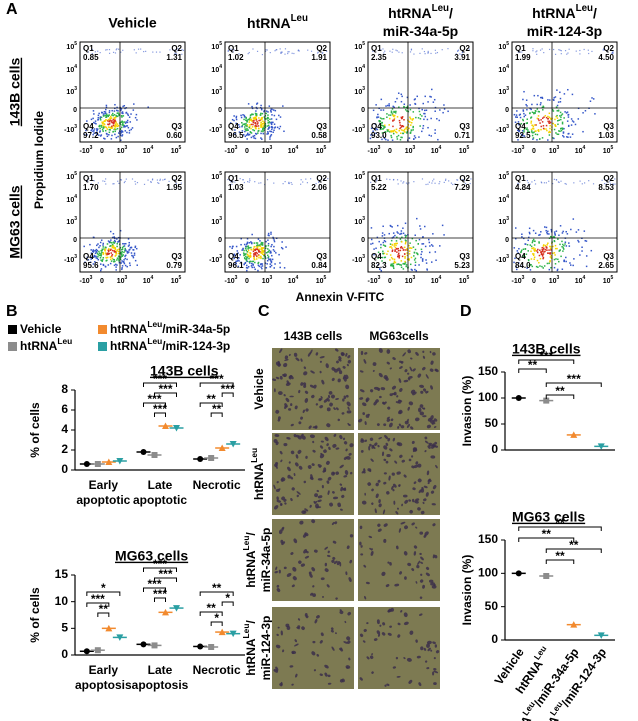 This screenshot has height=721, width=638. What do you see at coordinates (220, 240) in the screenshot?
I see `axis-tick-label: 0` at bounding box center [220, 240].